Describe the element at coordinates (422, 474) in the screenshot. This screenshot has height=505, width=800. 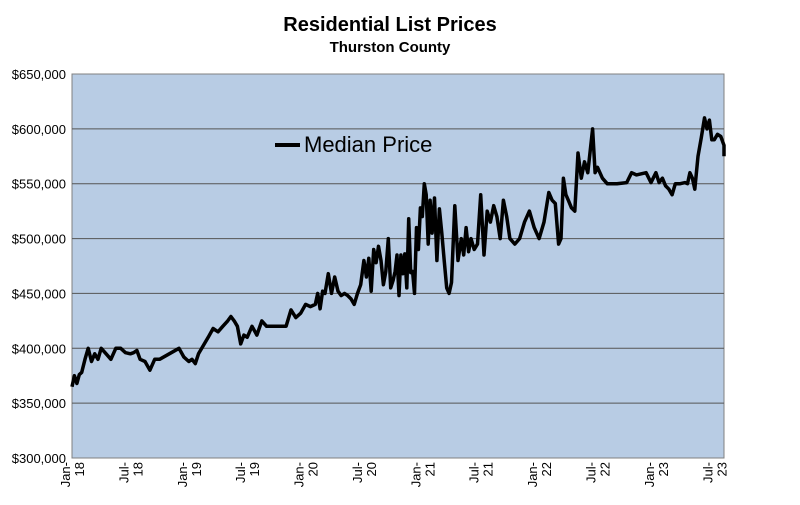
I see `x-tick-label: Jan-21` at that location.